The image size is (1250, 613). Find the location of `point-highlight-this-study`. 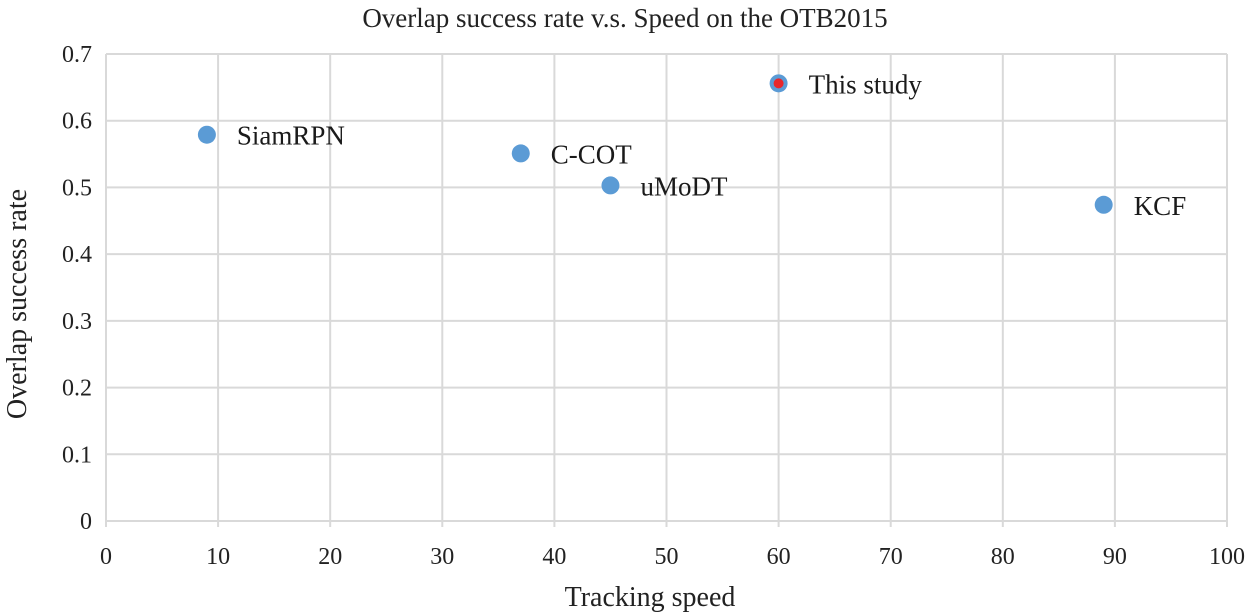

point-highlight-this-study is located at coordinates (778, 83).